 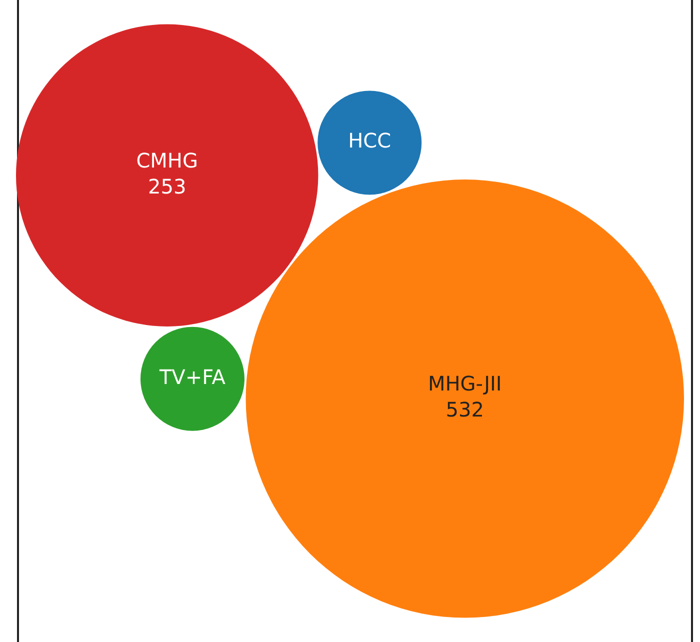 What do you see at coordinates (465, 410) in the screenshot?
I see `data-label: 532` at bounding box center [465, 410].